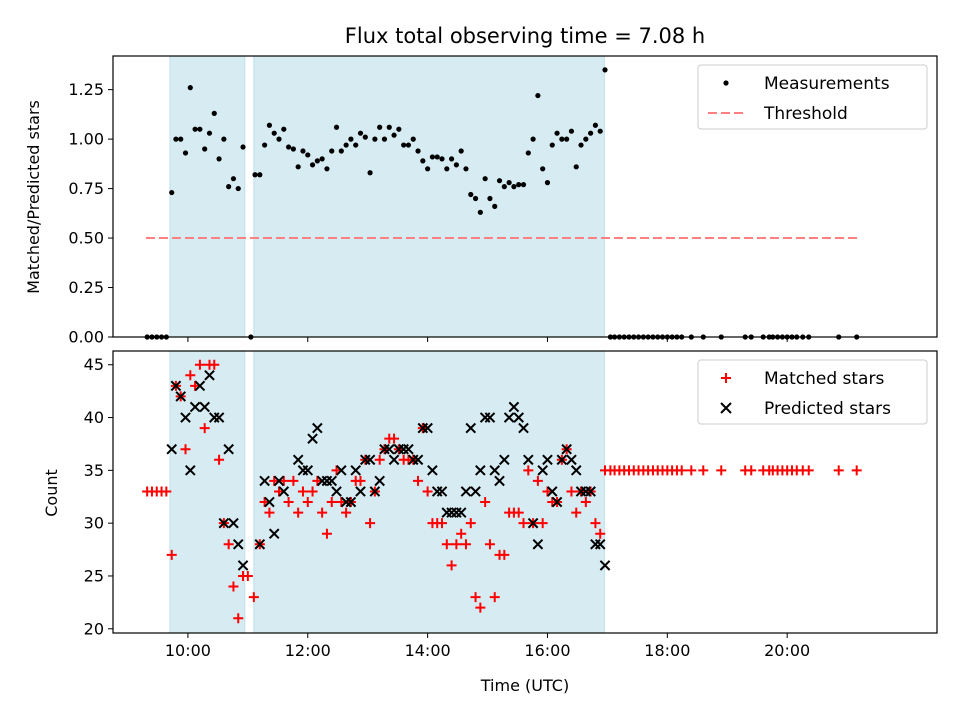 The width and height of the screenshot is (960, 720). Describe the element at coordinates (94, 364) in the screenshot. I see `y-tick-label: 45` at that location.